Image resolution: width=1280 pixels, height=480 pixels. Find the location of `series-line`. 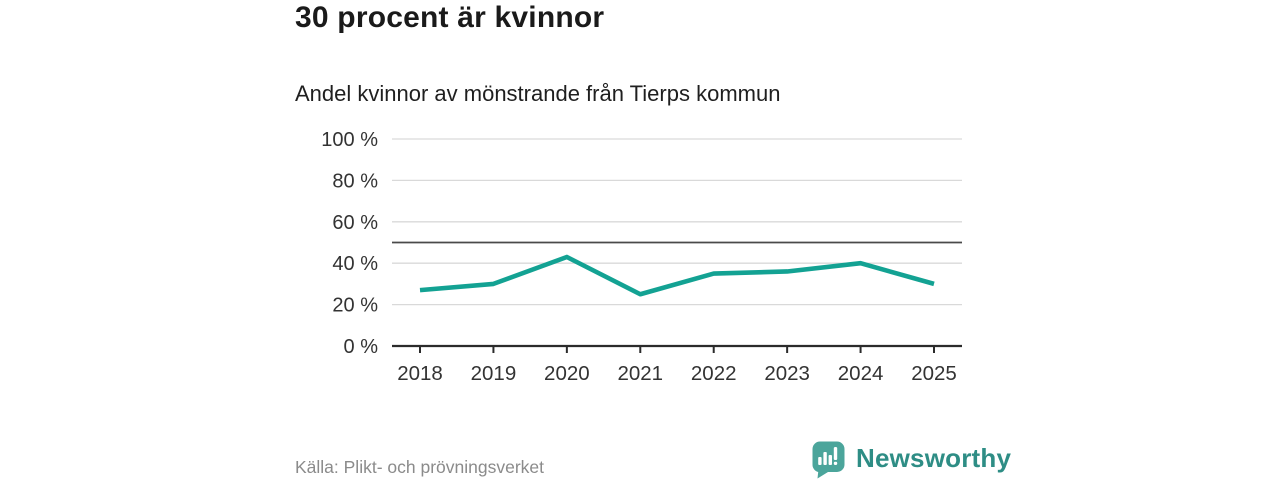

series-line is located at coordinates (677, 275).